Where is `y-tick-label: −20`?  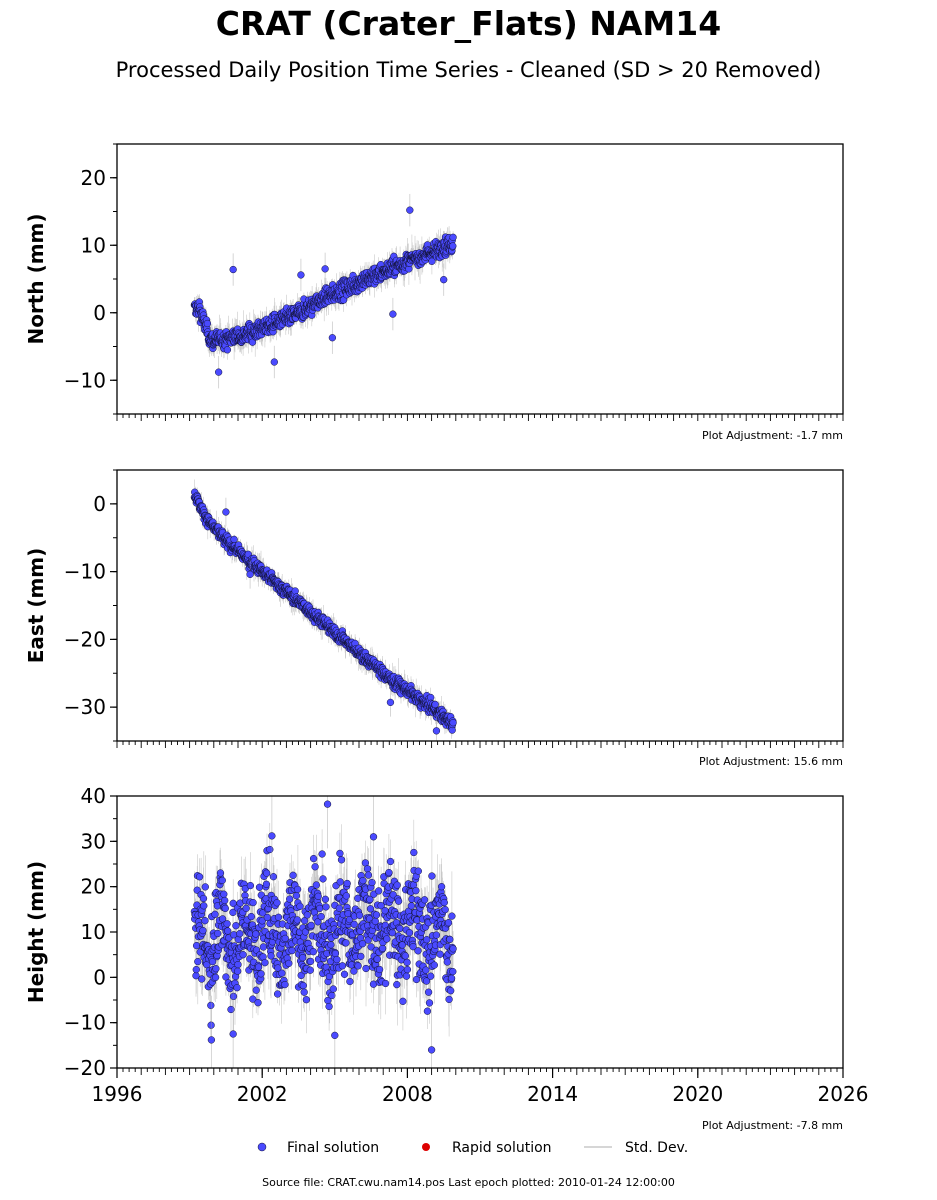 y-tick-label: −20 is located at coordinates (85, 1068).